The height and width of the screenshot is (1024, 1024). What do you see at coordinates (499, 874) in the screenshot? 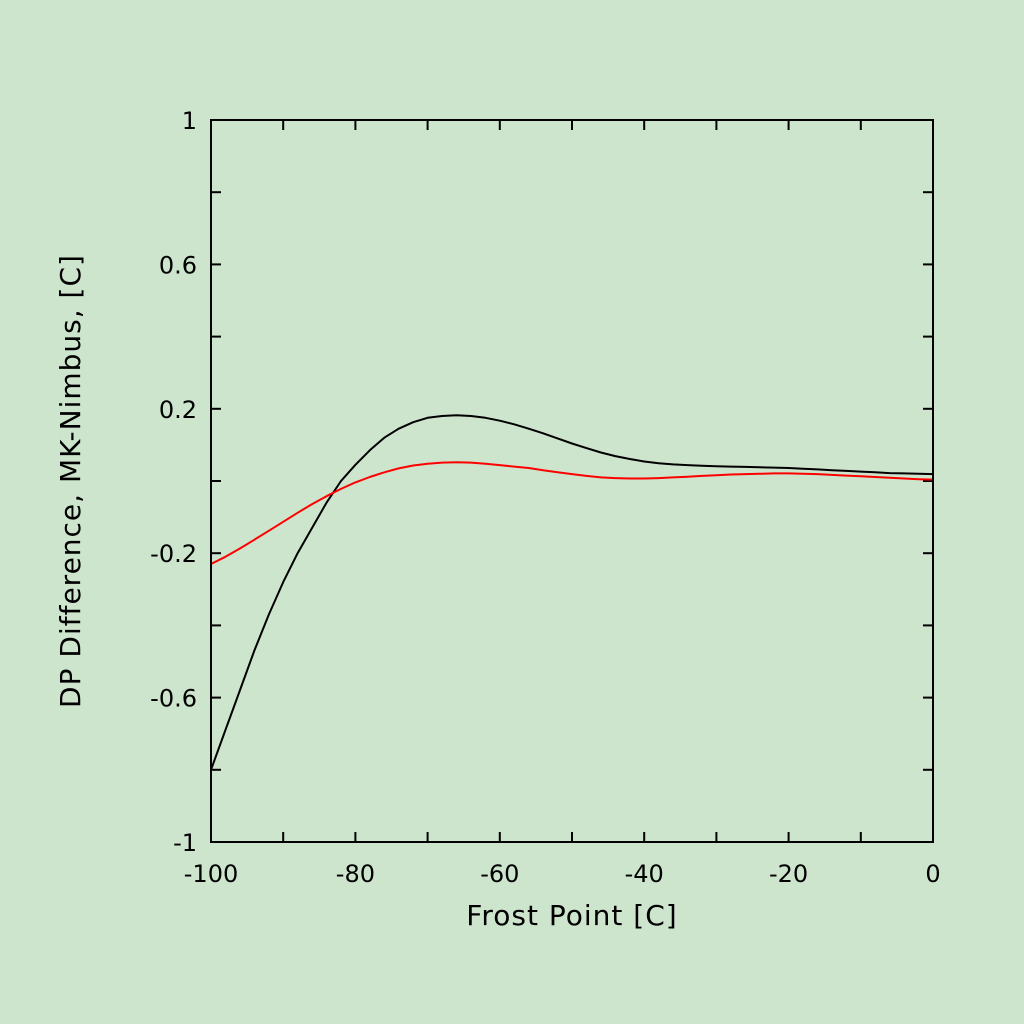
I see `x-tick-label: -60` at bounding box center [499, 874].